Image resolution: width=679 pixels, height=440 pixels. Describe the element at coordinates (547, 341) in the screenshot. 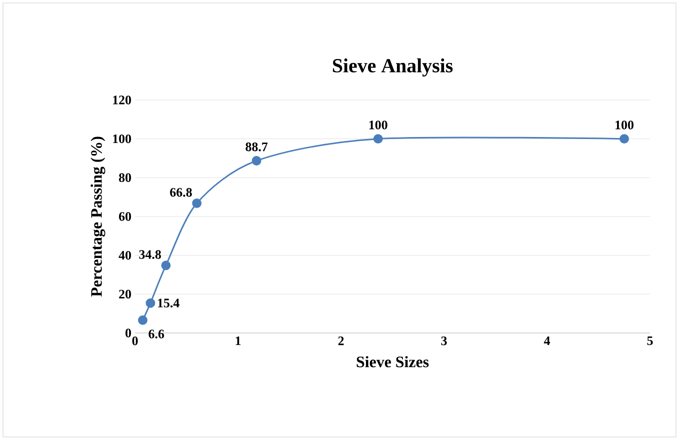

I see `x-tick-label: 4` at that location.